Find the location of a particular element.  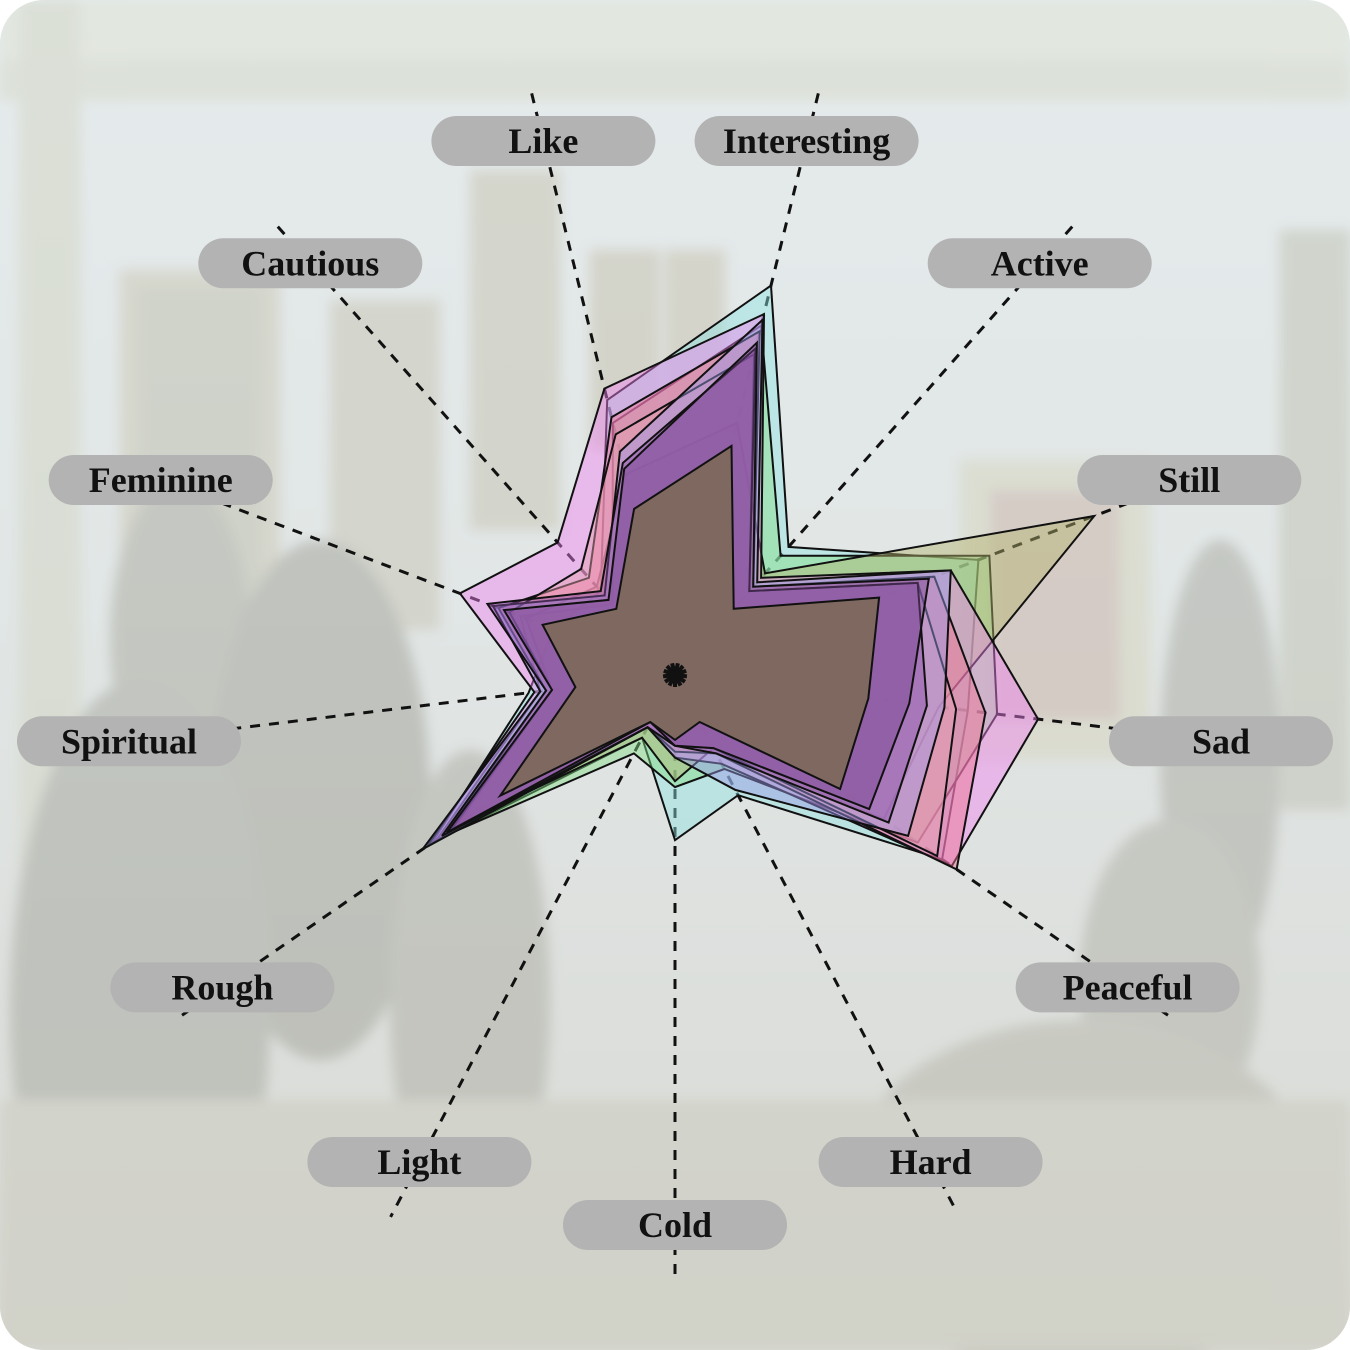

axis-label-text: Sad is located at coordinates (1221, 741).